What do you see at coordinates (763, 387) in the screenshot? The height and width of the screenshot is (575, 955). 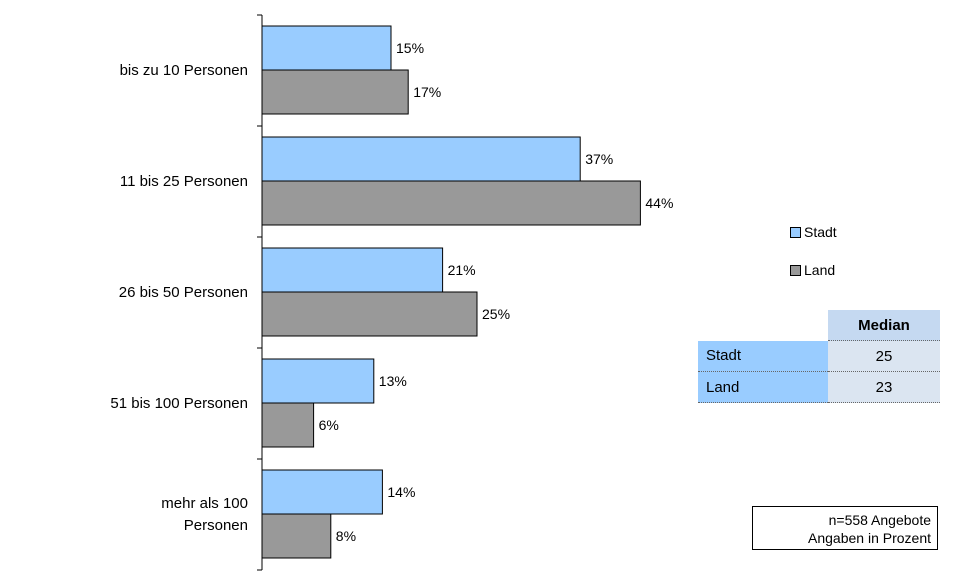 I see `median-row-label-land: Land` at bounding box center [763, 387].